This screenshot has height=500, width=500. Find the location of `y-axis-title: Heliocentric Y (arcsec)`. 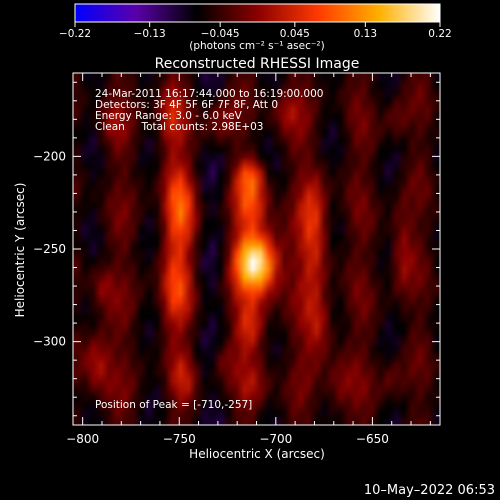

y-axis-title: Heliocentric Y (arcsec) is located at coordinates (20, 250).